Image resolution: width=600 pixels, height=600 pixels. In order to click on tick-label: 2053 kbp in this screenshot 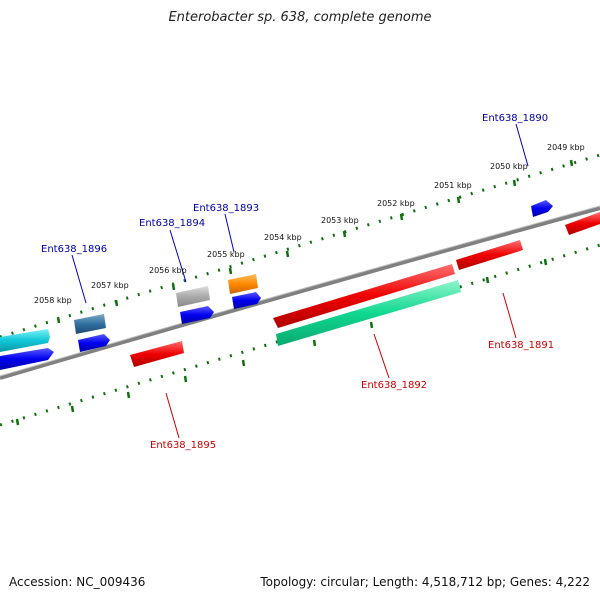, I will do `click(340, 220)`.